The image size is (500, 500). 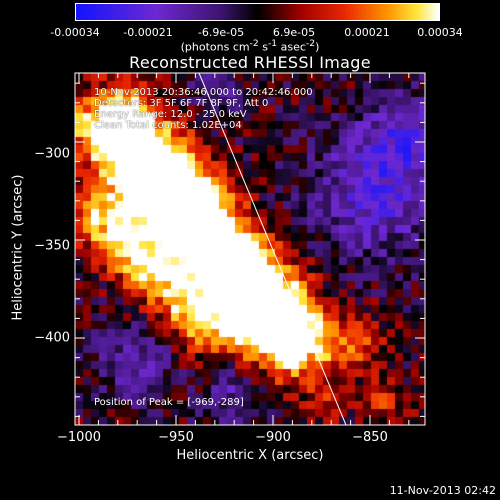 I want to click on x-tick-label: −1000, so click(x=79, y=437).